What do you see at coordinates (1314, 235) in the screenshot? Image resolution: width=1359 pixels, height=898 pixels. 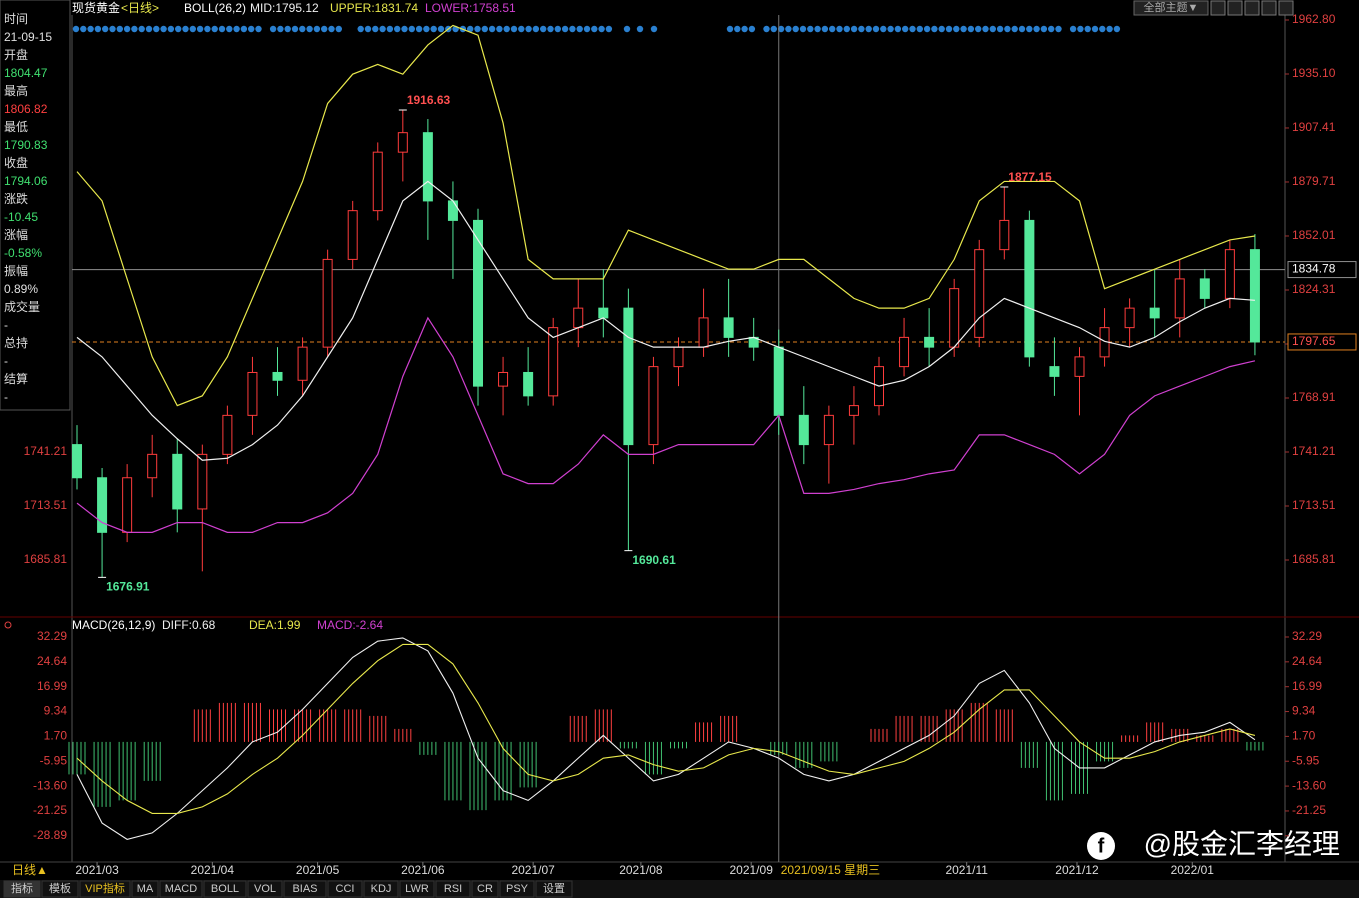 I see `y-tick-label: 1852.01` at bounding box center [1314, 235].